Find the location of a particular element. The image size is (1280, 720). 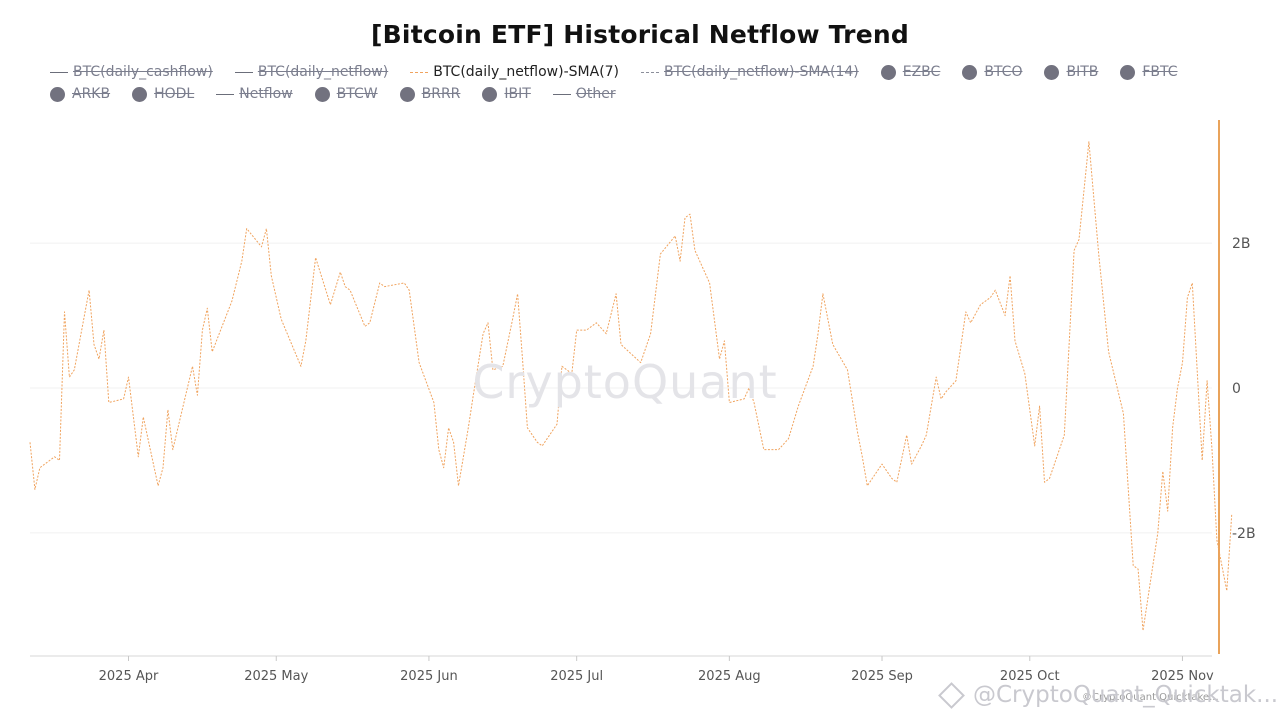

legend-label: FBTC is located at coordinates (1160, 72).